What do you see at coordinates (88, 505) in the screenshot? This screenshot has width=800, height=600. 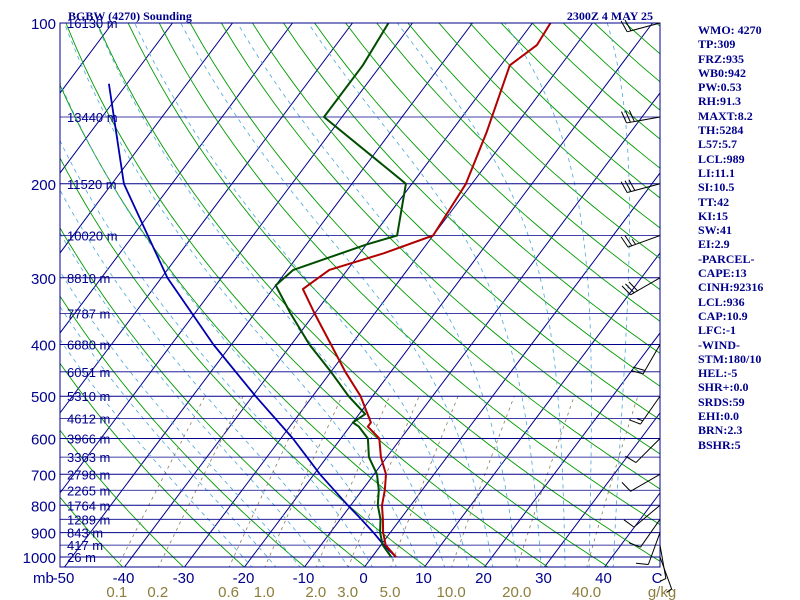 I see `height-label: 1764 m` at bounding box center [88, 505].